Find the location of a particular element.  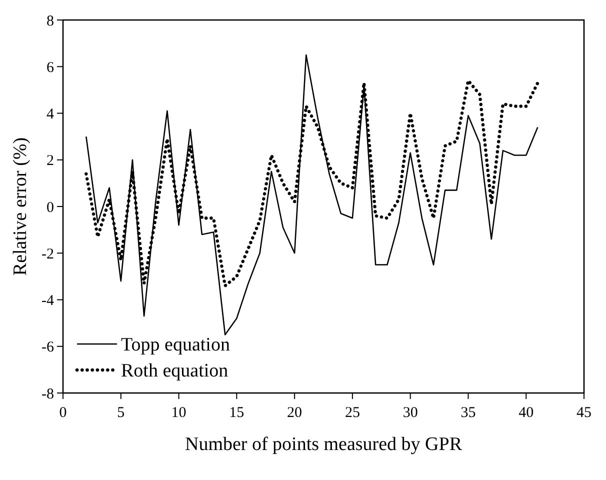

x-tick-label: 40 is located at coordinates (526, 413).